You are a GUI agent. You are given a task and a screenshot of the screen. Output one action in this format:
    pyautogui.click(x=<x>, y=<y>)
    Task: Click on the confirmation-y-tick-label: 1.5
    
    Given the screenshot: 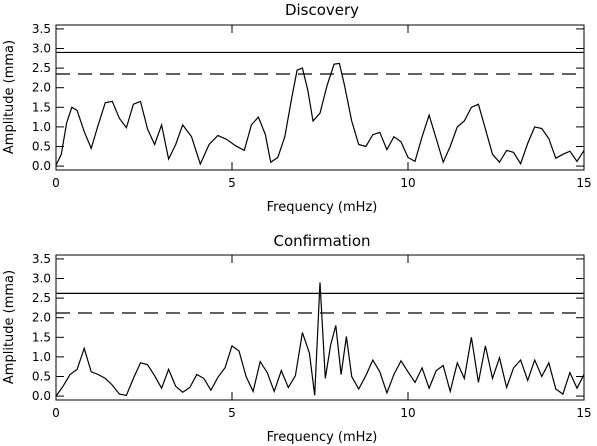 What is the action you would take?
    pyautogui.click(x=41, y=337)
    